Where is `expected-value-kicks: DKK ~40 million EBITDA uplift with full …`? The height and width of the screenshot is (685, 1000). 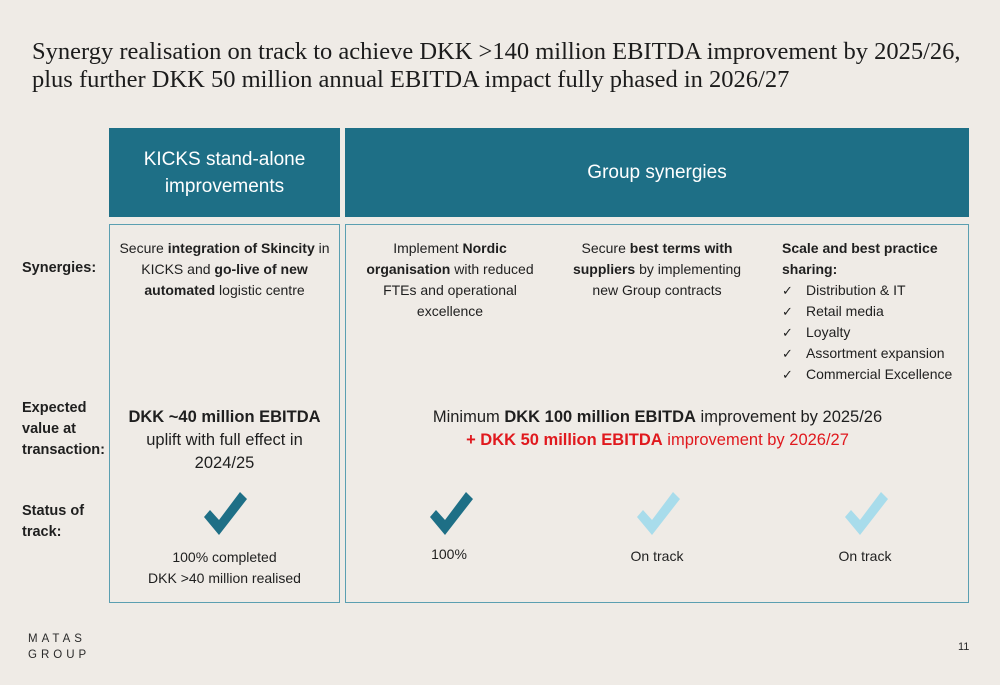 expected-value-kicks: DKK ~40 million EBITDA uplift with full … is located at coordinates (224, 440).